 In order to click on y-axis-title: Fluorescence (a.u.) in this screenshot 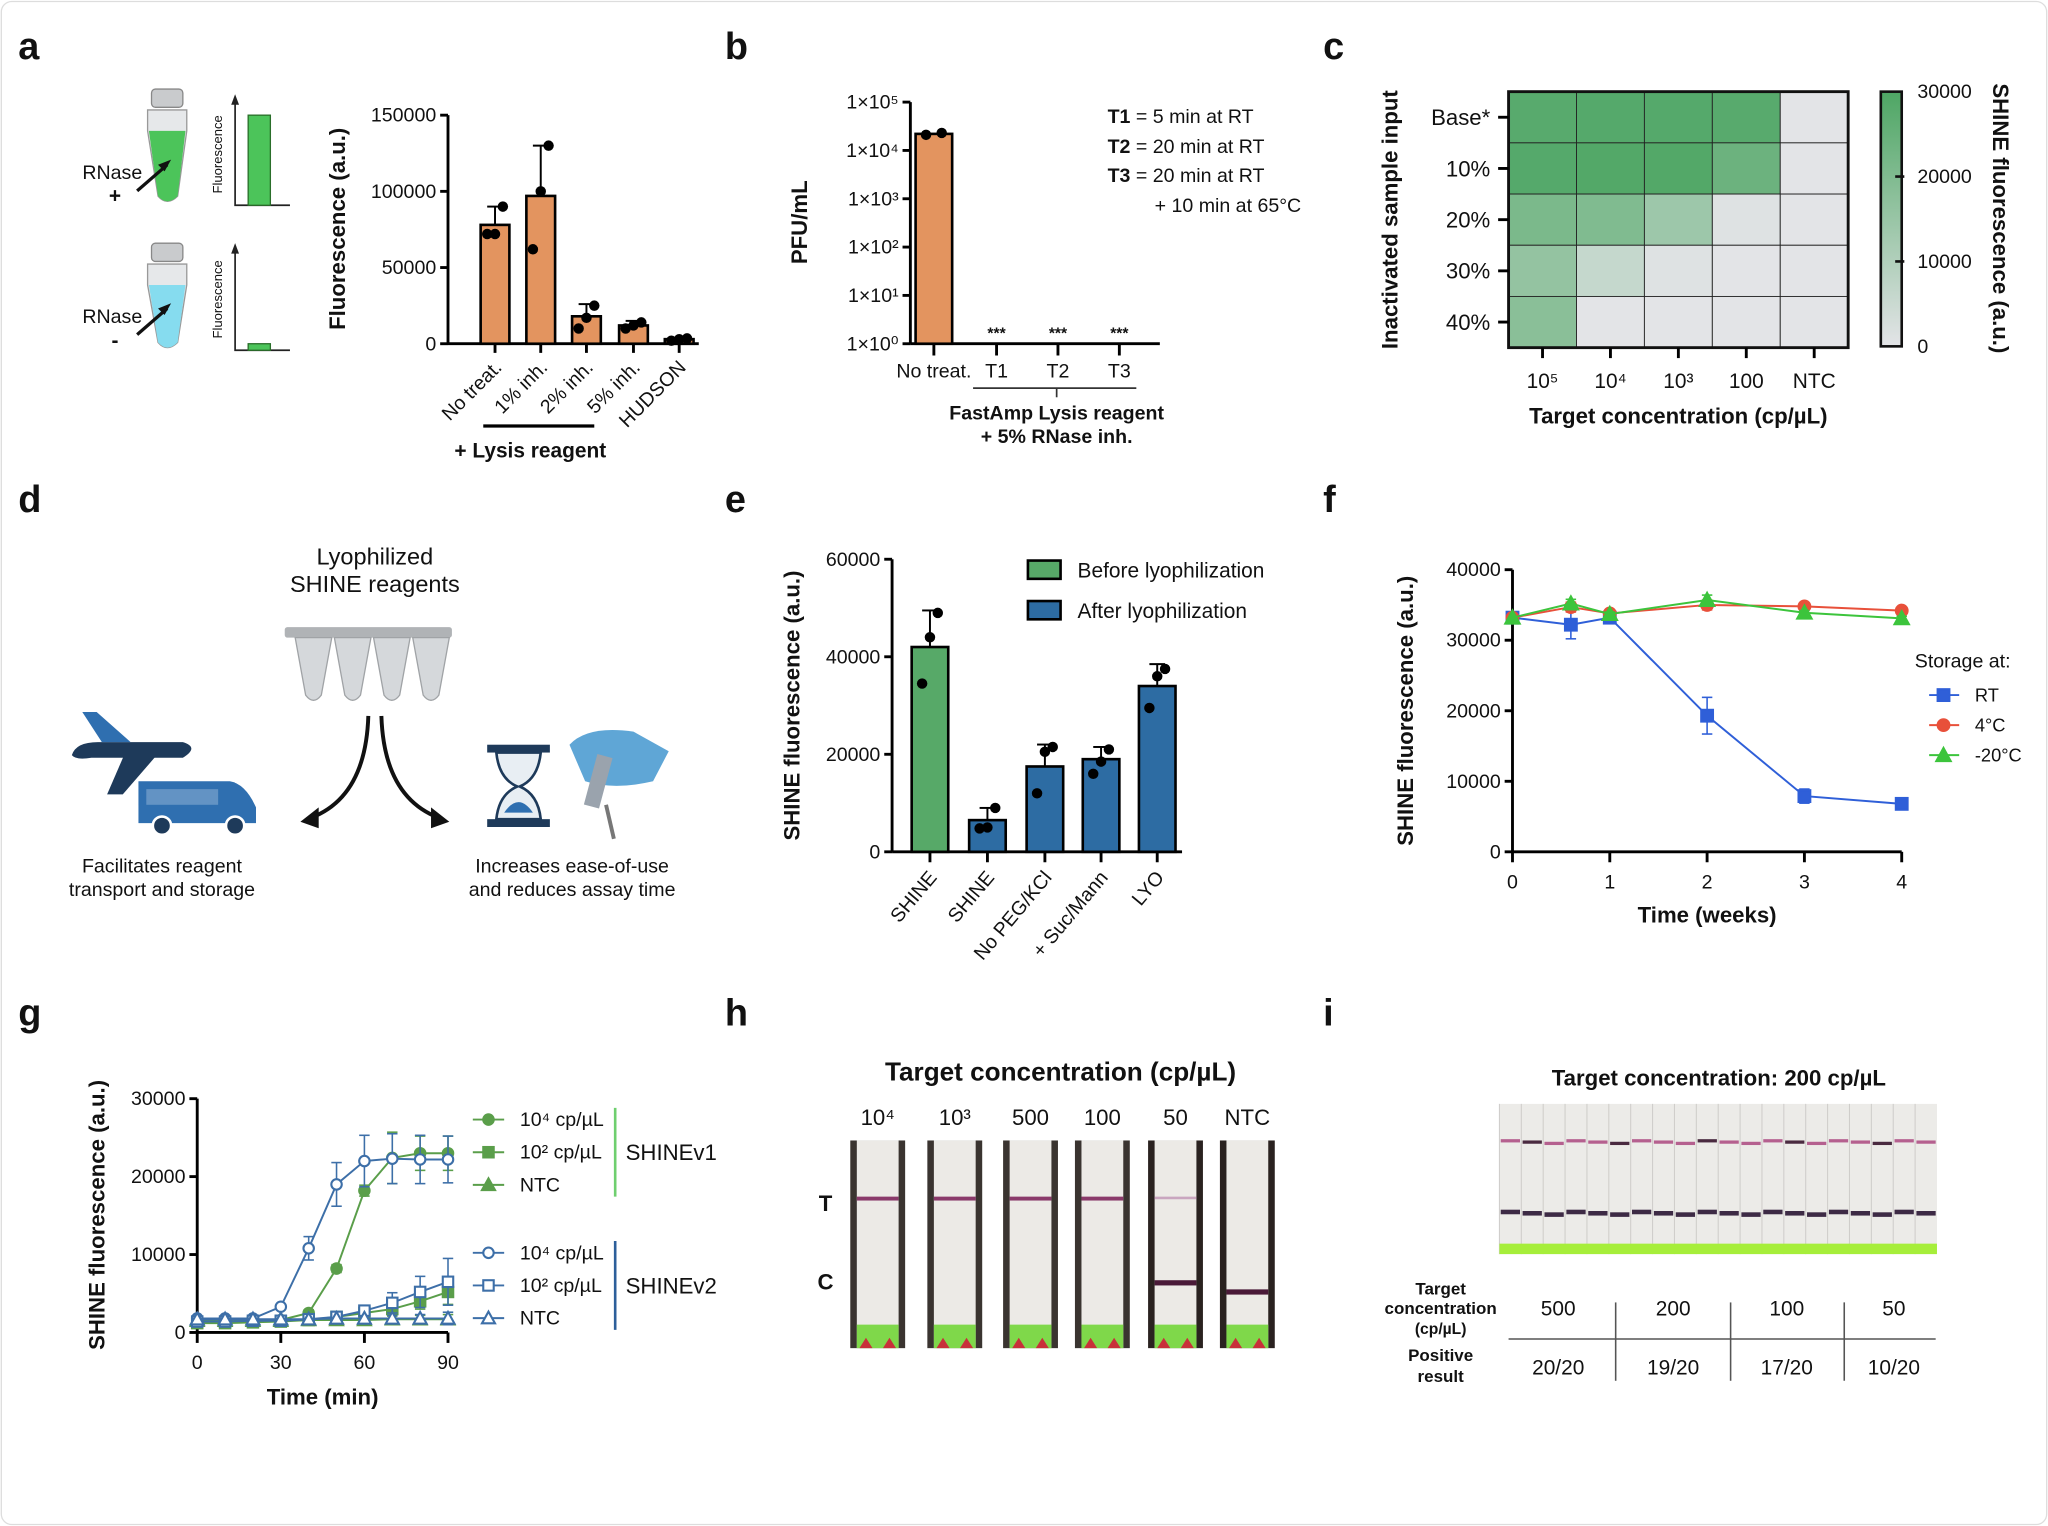, I will do `click(337, 229)`.